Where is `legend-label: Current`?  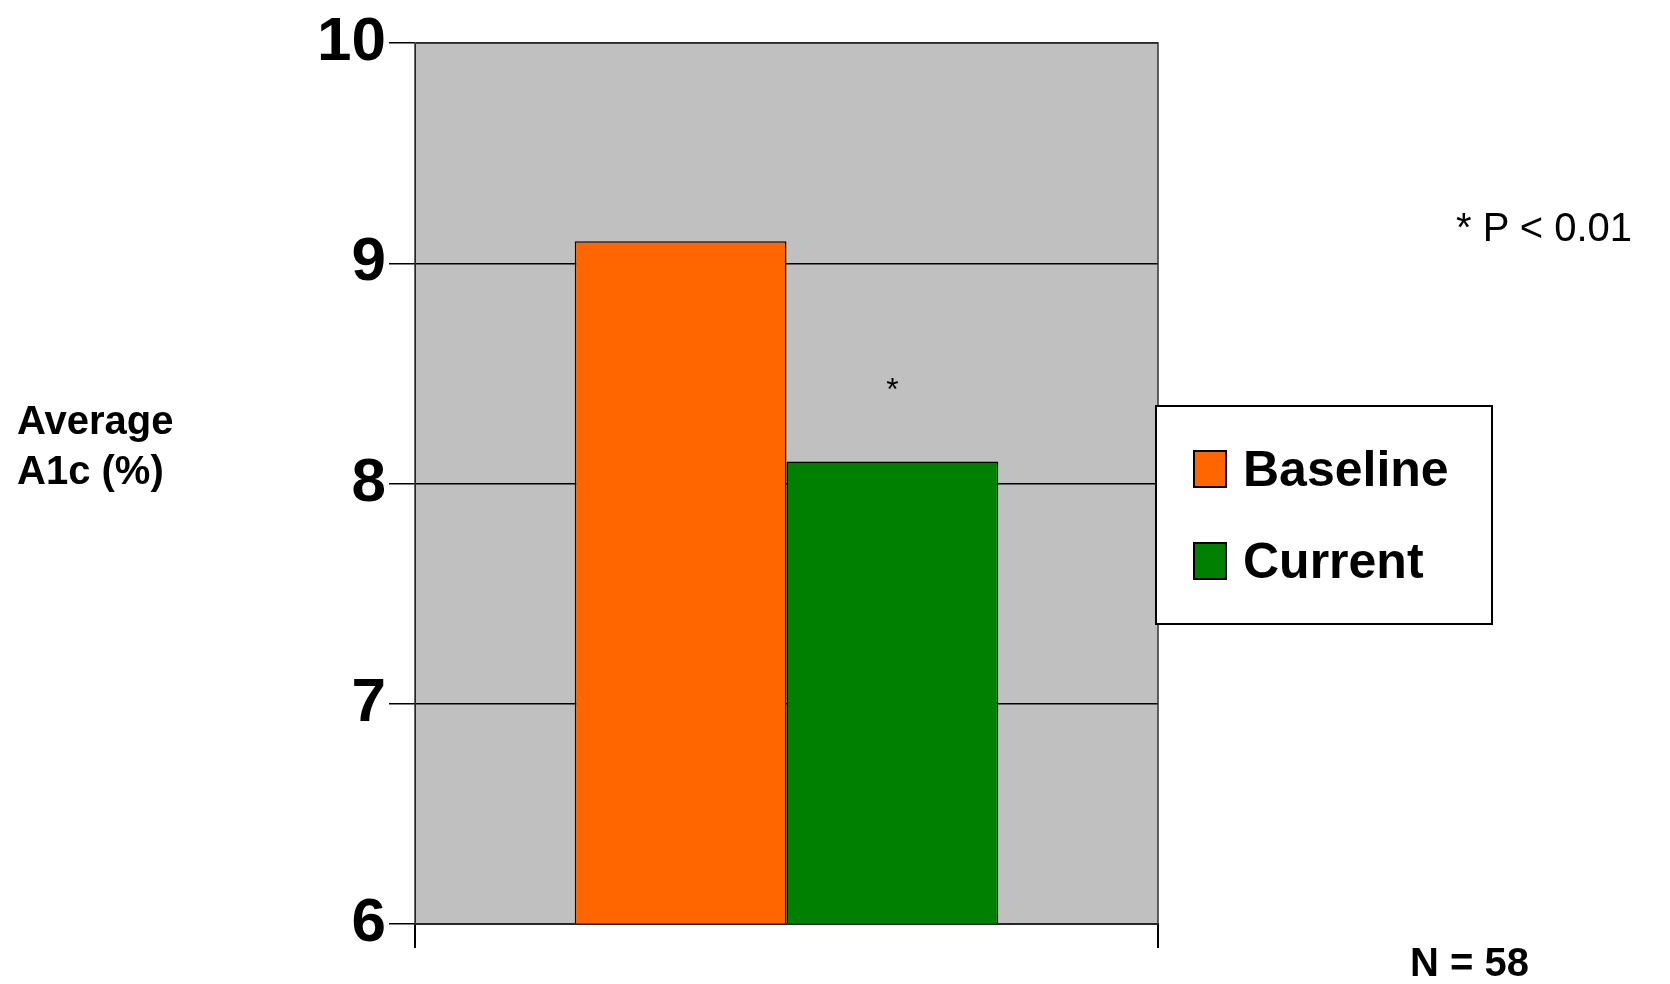
legend-label: Current is located at coordinates (1333, 561).